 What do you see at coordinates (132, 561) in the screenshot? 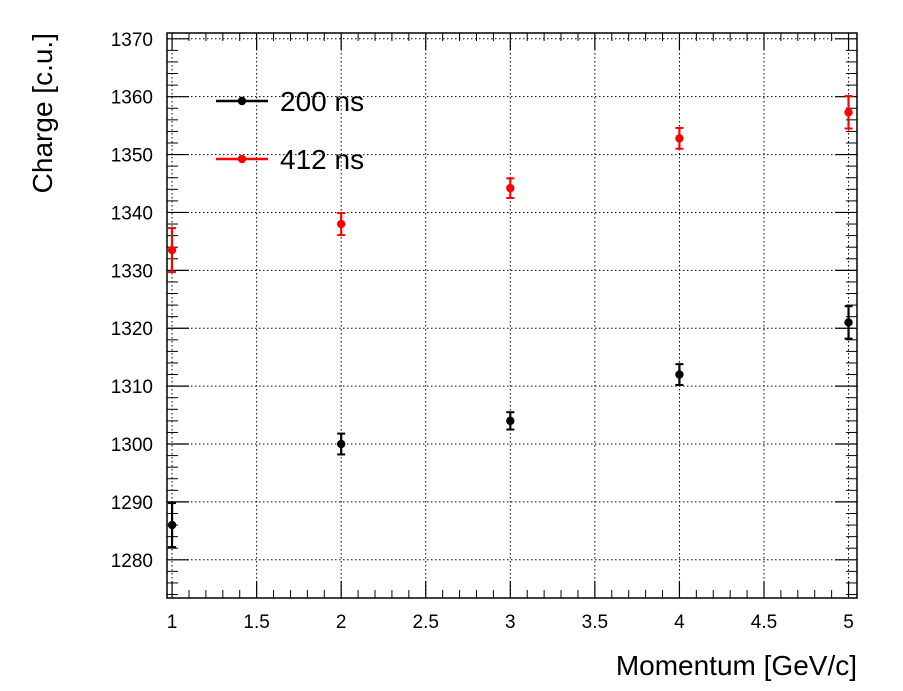
I see `y-tick-label: 1280` at bounding box center [132, 561].